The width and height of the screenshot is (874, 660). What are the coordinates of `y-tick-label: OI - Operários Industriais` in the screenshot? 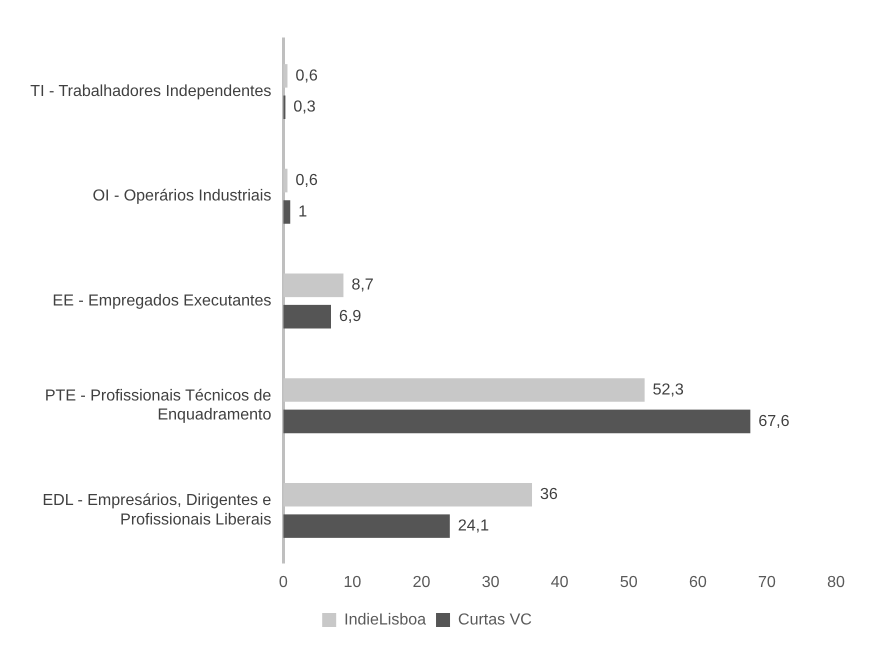 It's located at (182, 196).